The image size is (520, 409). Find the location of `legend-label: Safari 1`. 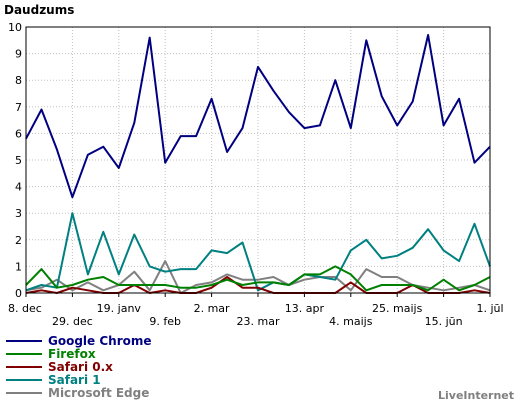

legend-label: Safari 1 is located at coordinates (74, 380).